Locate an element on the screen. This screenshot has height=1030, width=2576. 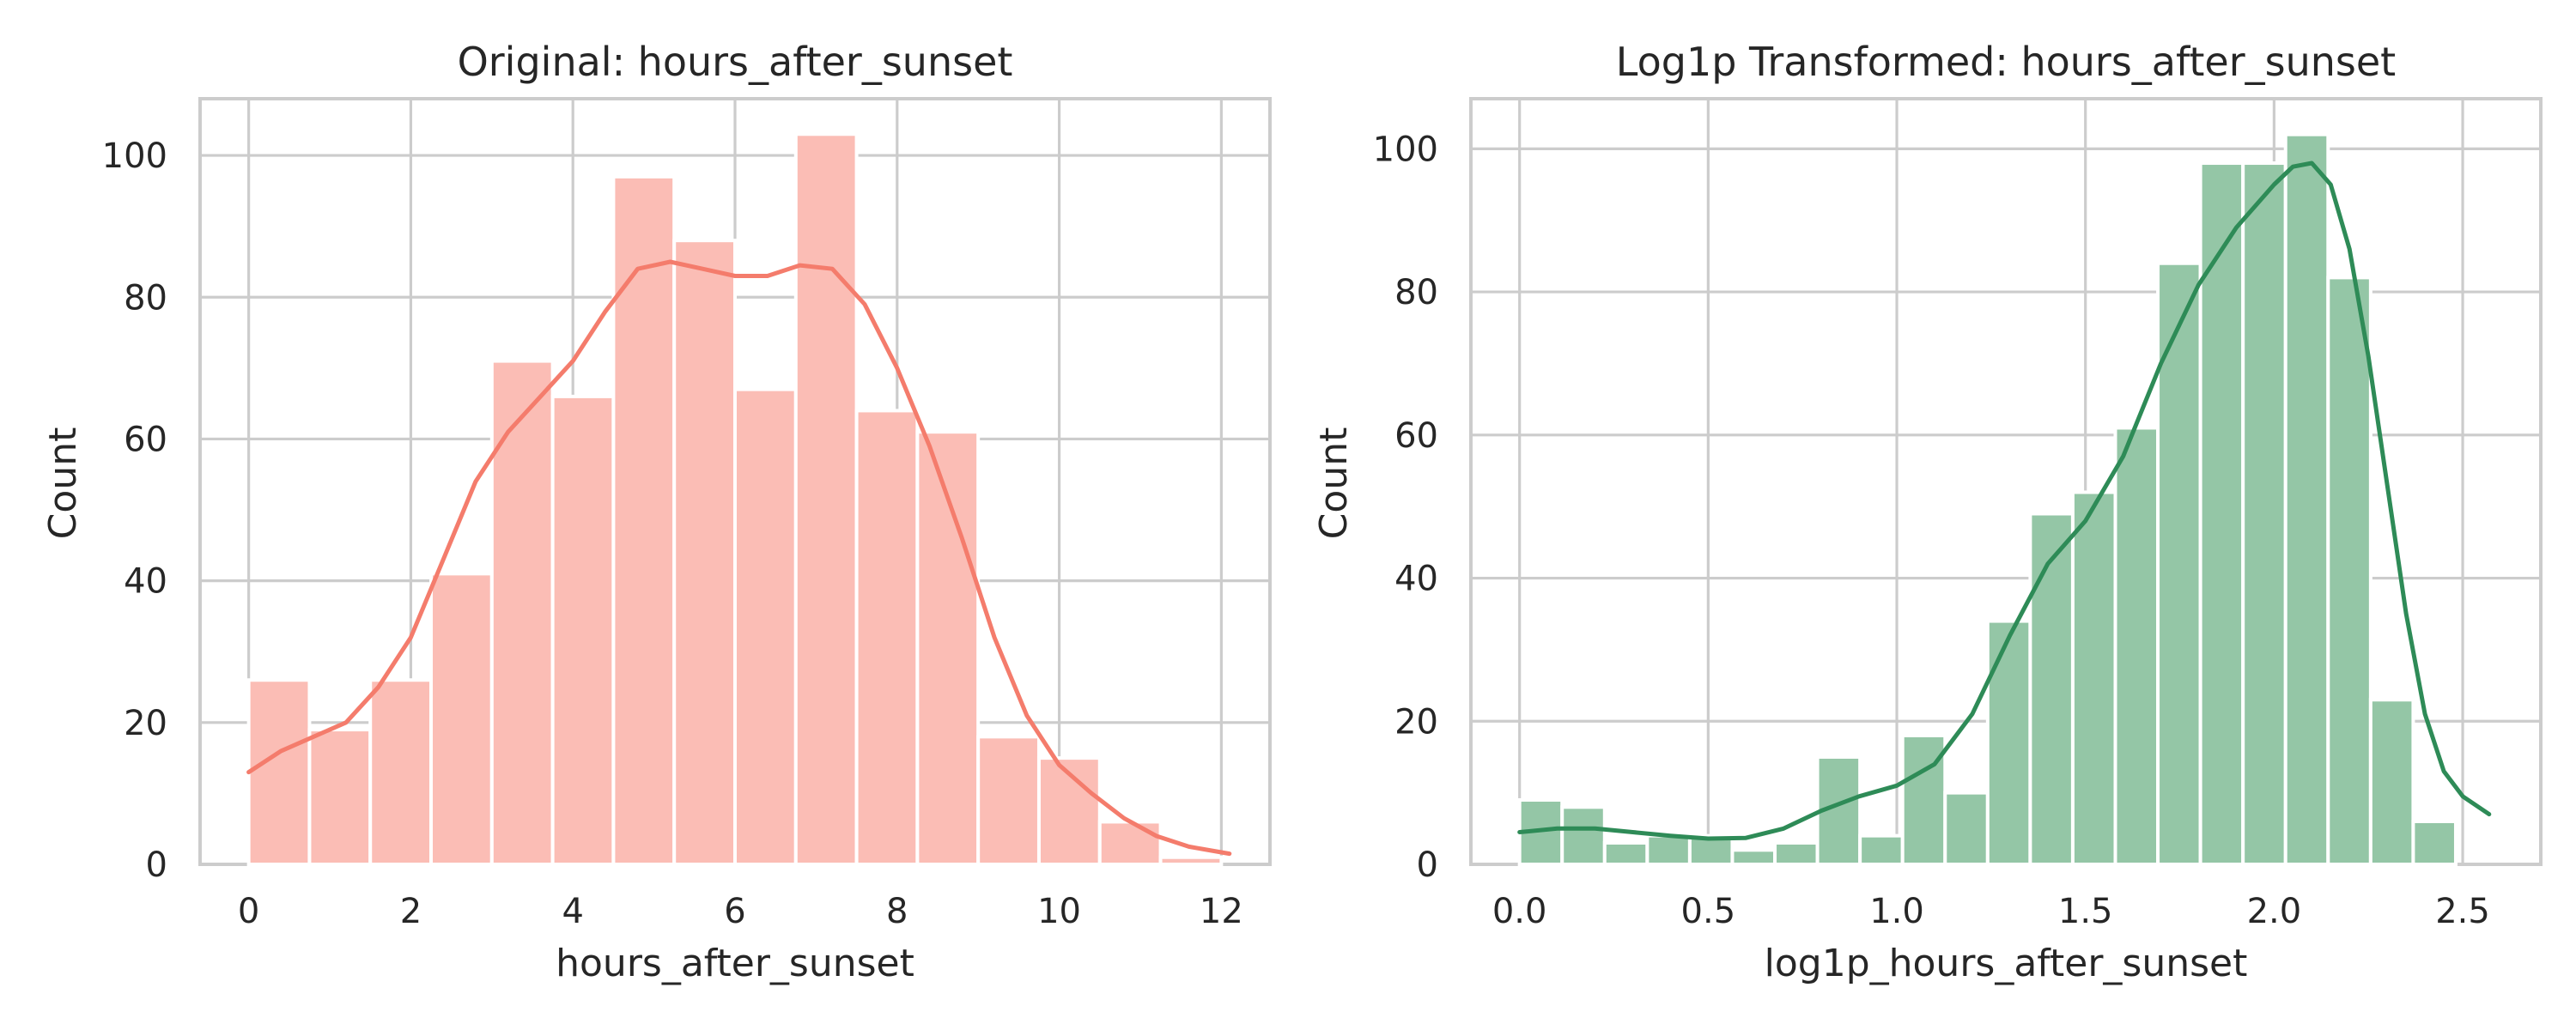
right-chart-title: Log1p Transformed: hours_after_sunset is located at coordinates (2006, 62).